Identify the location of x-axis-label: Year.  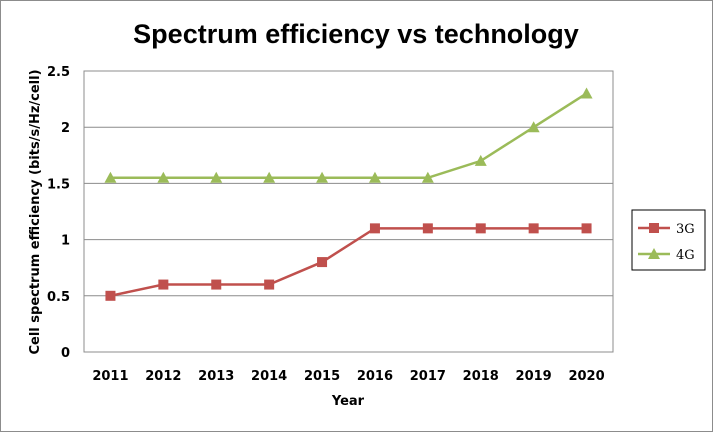
(348, 401).